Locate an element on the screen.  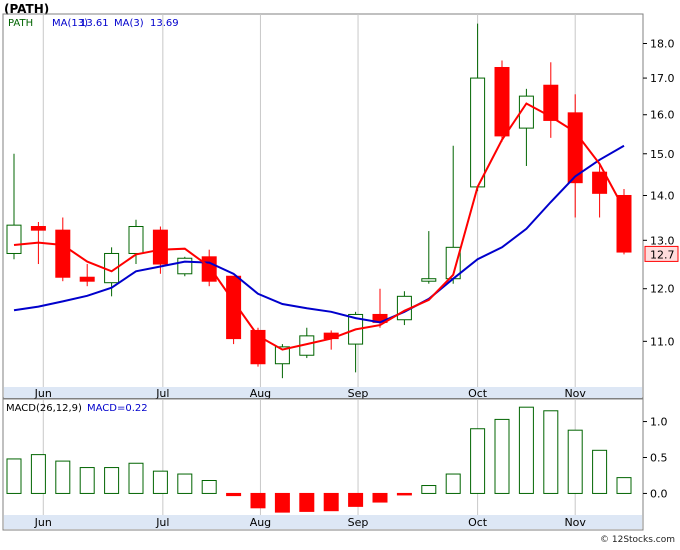
price-tick-label: 13.0 is located at coordinates (662, 240).